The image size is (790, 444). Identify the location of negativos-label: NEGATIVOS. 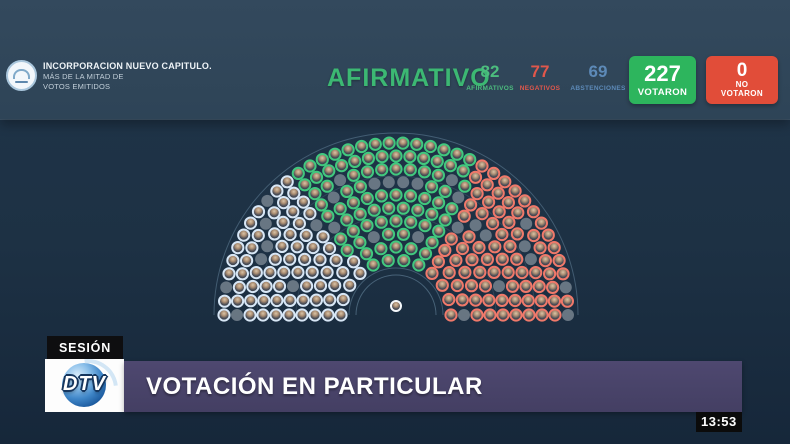
(540, 88).